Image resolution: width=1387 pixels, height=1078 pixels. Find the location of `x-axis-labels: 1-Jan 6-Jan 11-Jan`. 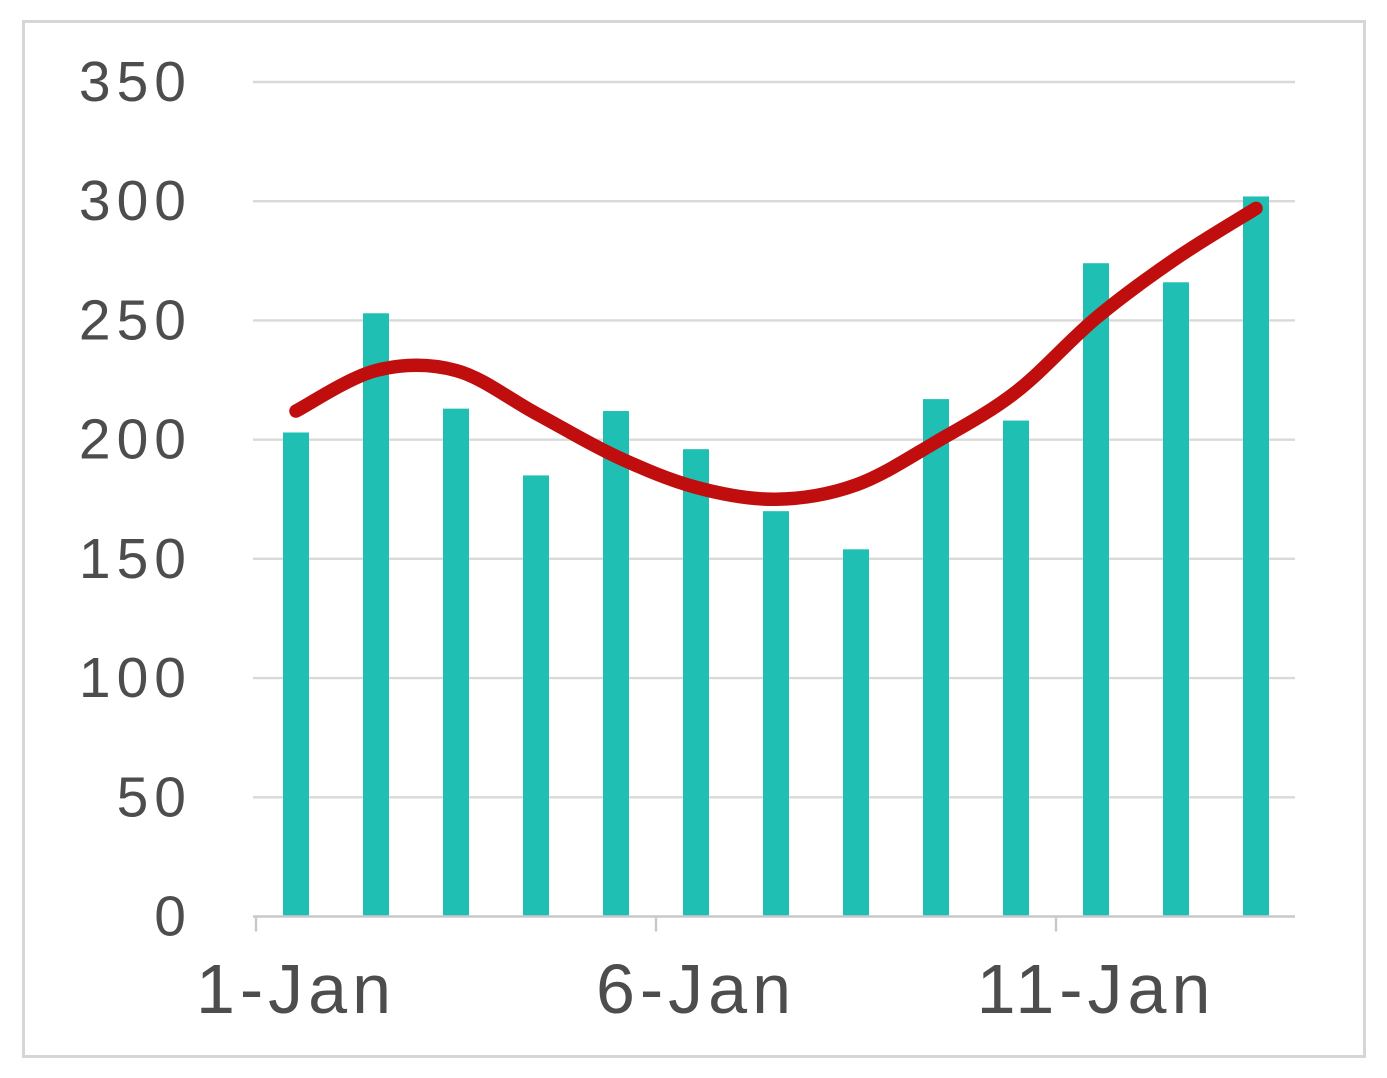

x-axis-labels: 1-Jan 6-Jan 11-Jan is located at coordinates (706, 989).